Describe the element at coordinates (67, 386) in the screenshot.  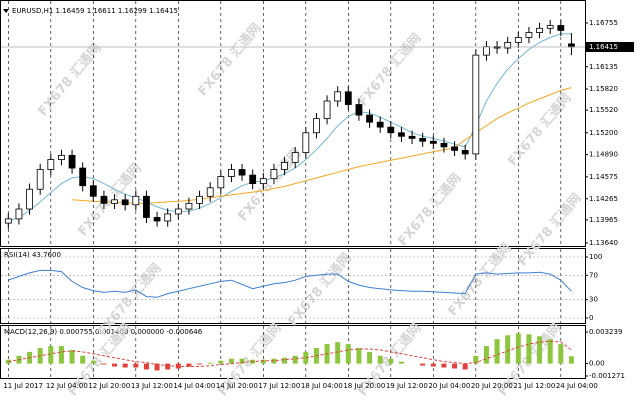
I see `x-tick-label: 12 Jul 04:00` at that location.